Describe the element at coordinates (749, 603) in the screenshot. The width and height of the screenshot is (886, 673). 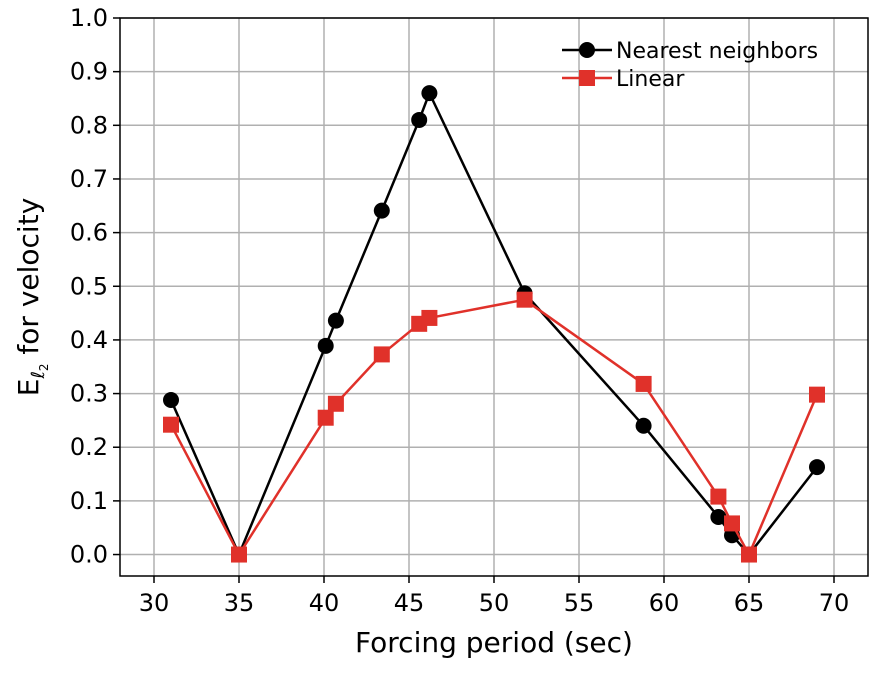
I see `x-tick-label: 65` at that location.